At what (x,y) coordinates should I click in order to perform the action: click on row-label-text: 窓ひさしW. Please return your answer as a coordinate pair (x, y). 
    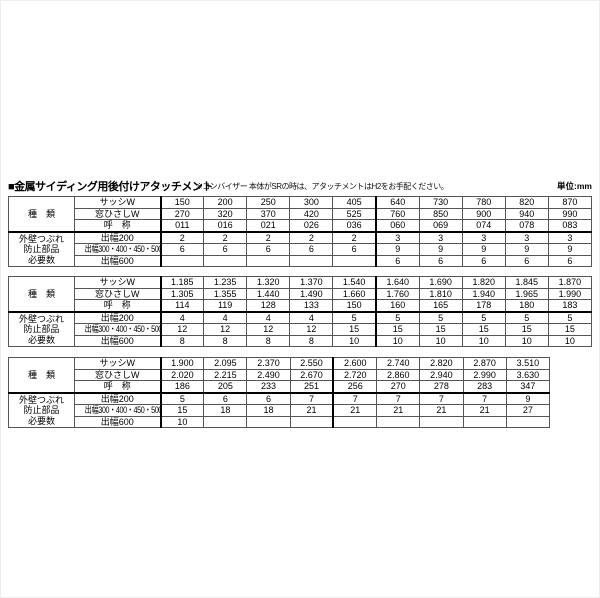
    Looking at the image, I should click on (117, 293).